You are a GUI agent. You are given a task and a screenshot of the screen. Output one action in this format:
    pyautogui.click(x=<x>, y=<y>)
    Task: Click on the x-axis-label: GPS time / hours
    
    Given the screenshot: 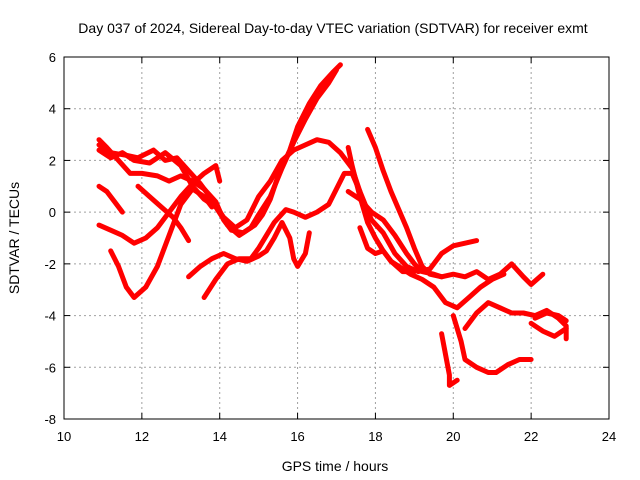 What is the action you would take?
    pyautogui.click(x=335, y=466)
    